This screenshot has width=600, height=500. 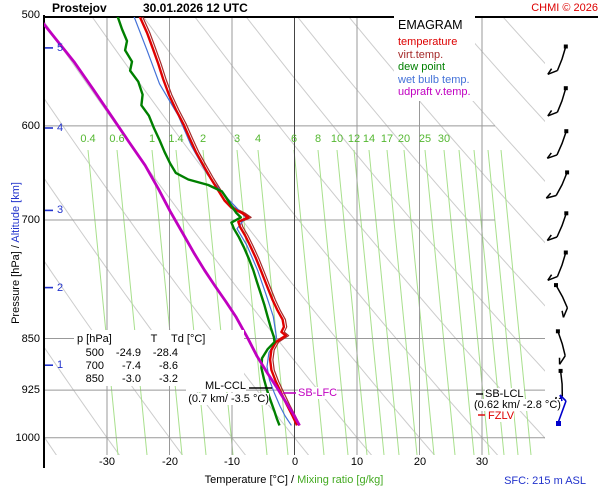 What do you see at coordinates (295, 462) in the screenshot?
I see `temperature-tick-label: 0` at bounding box center [295, 462].